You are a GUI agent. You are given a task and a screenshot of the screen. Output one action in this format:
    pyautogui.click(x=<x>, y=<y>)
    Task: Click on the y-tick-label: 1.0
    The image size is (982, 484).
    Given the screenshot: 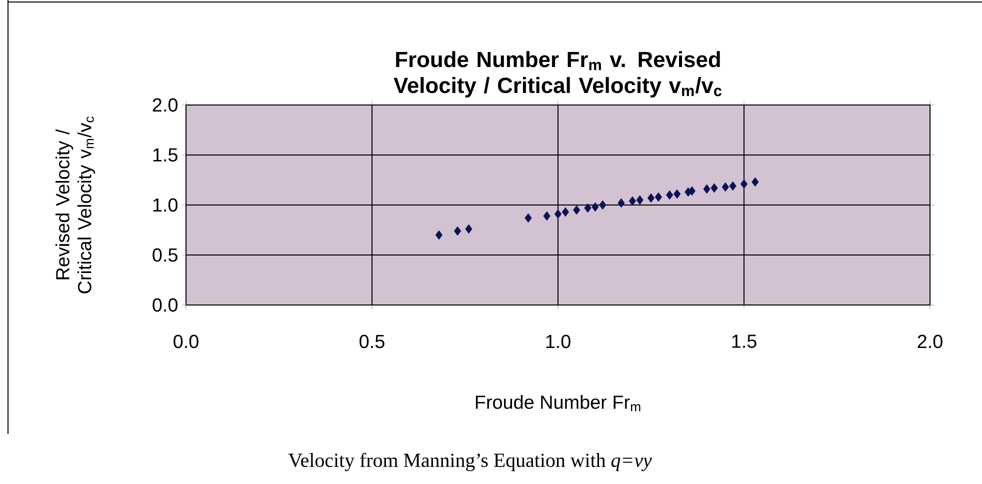 What is the action you would take?
    pyautogui.click(x=165, y=205)
    